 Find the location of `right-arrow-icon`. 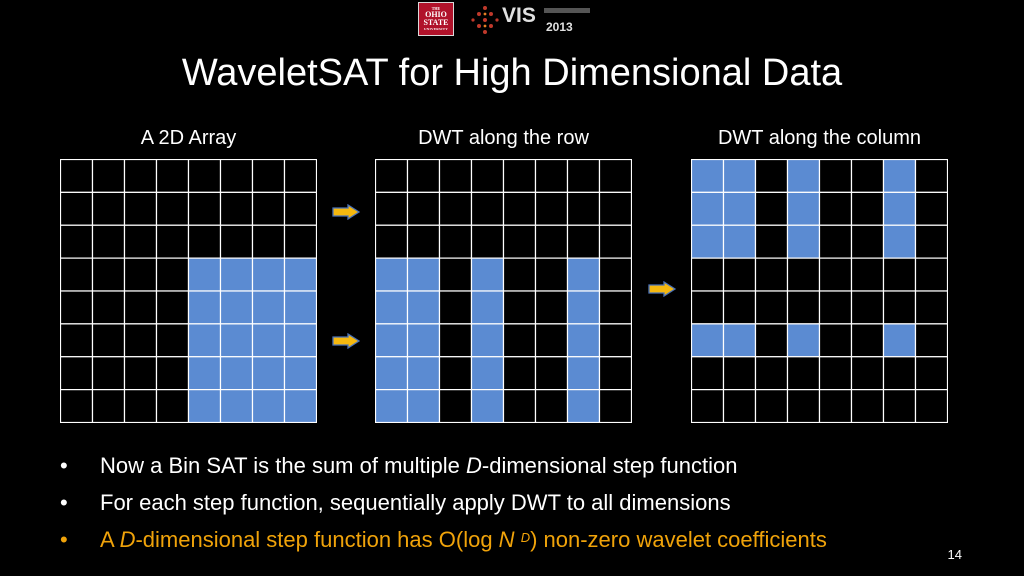

right-arrow-icon is located at coordinates (346, 212).